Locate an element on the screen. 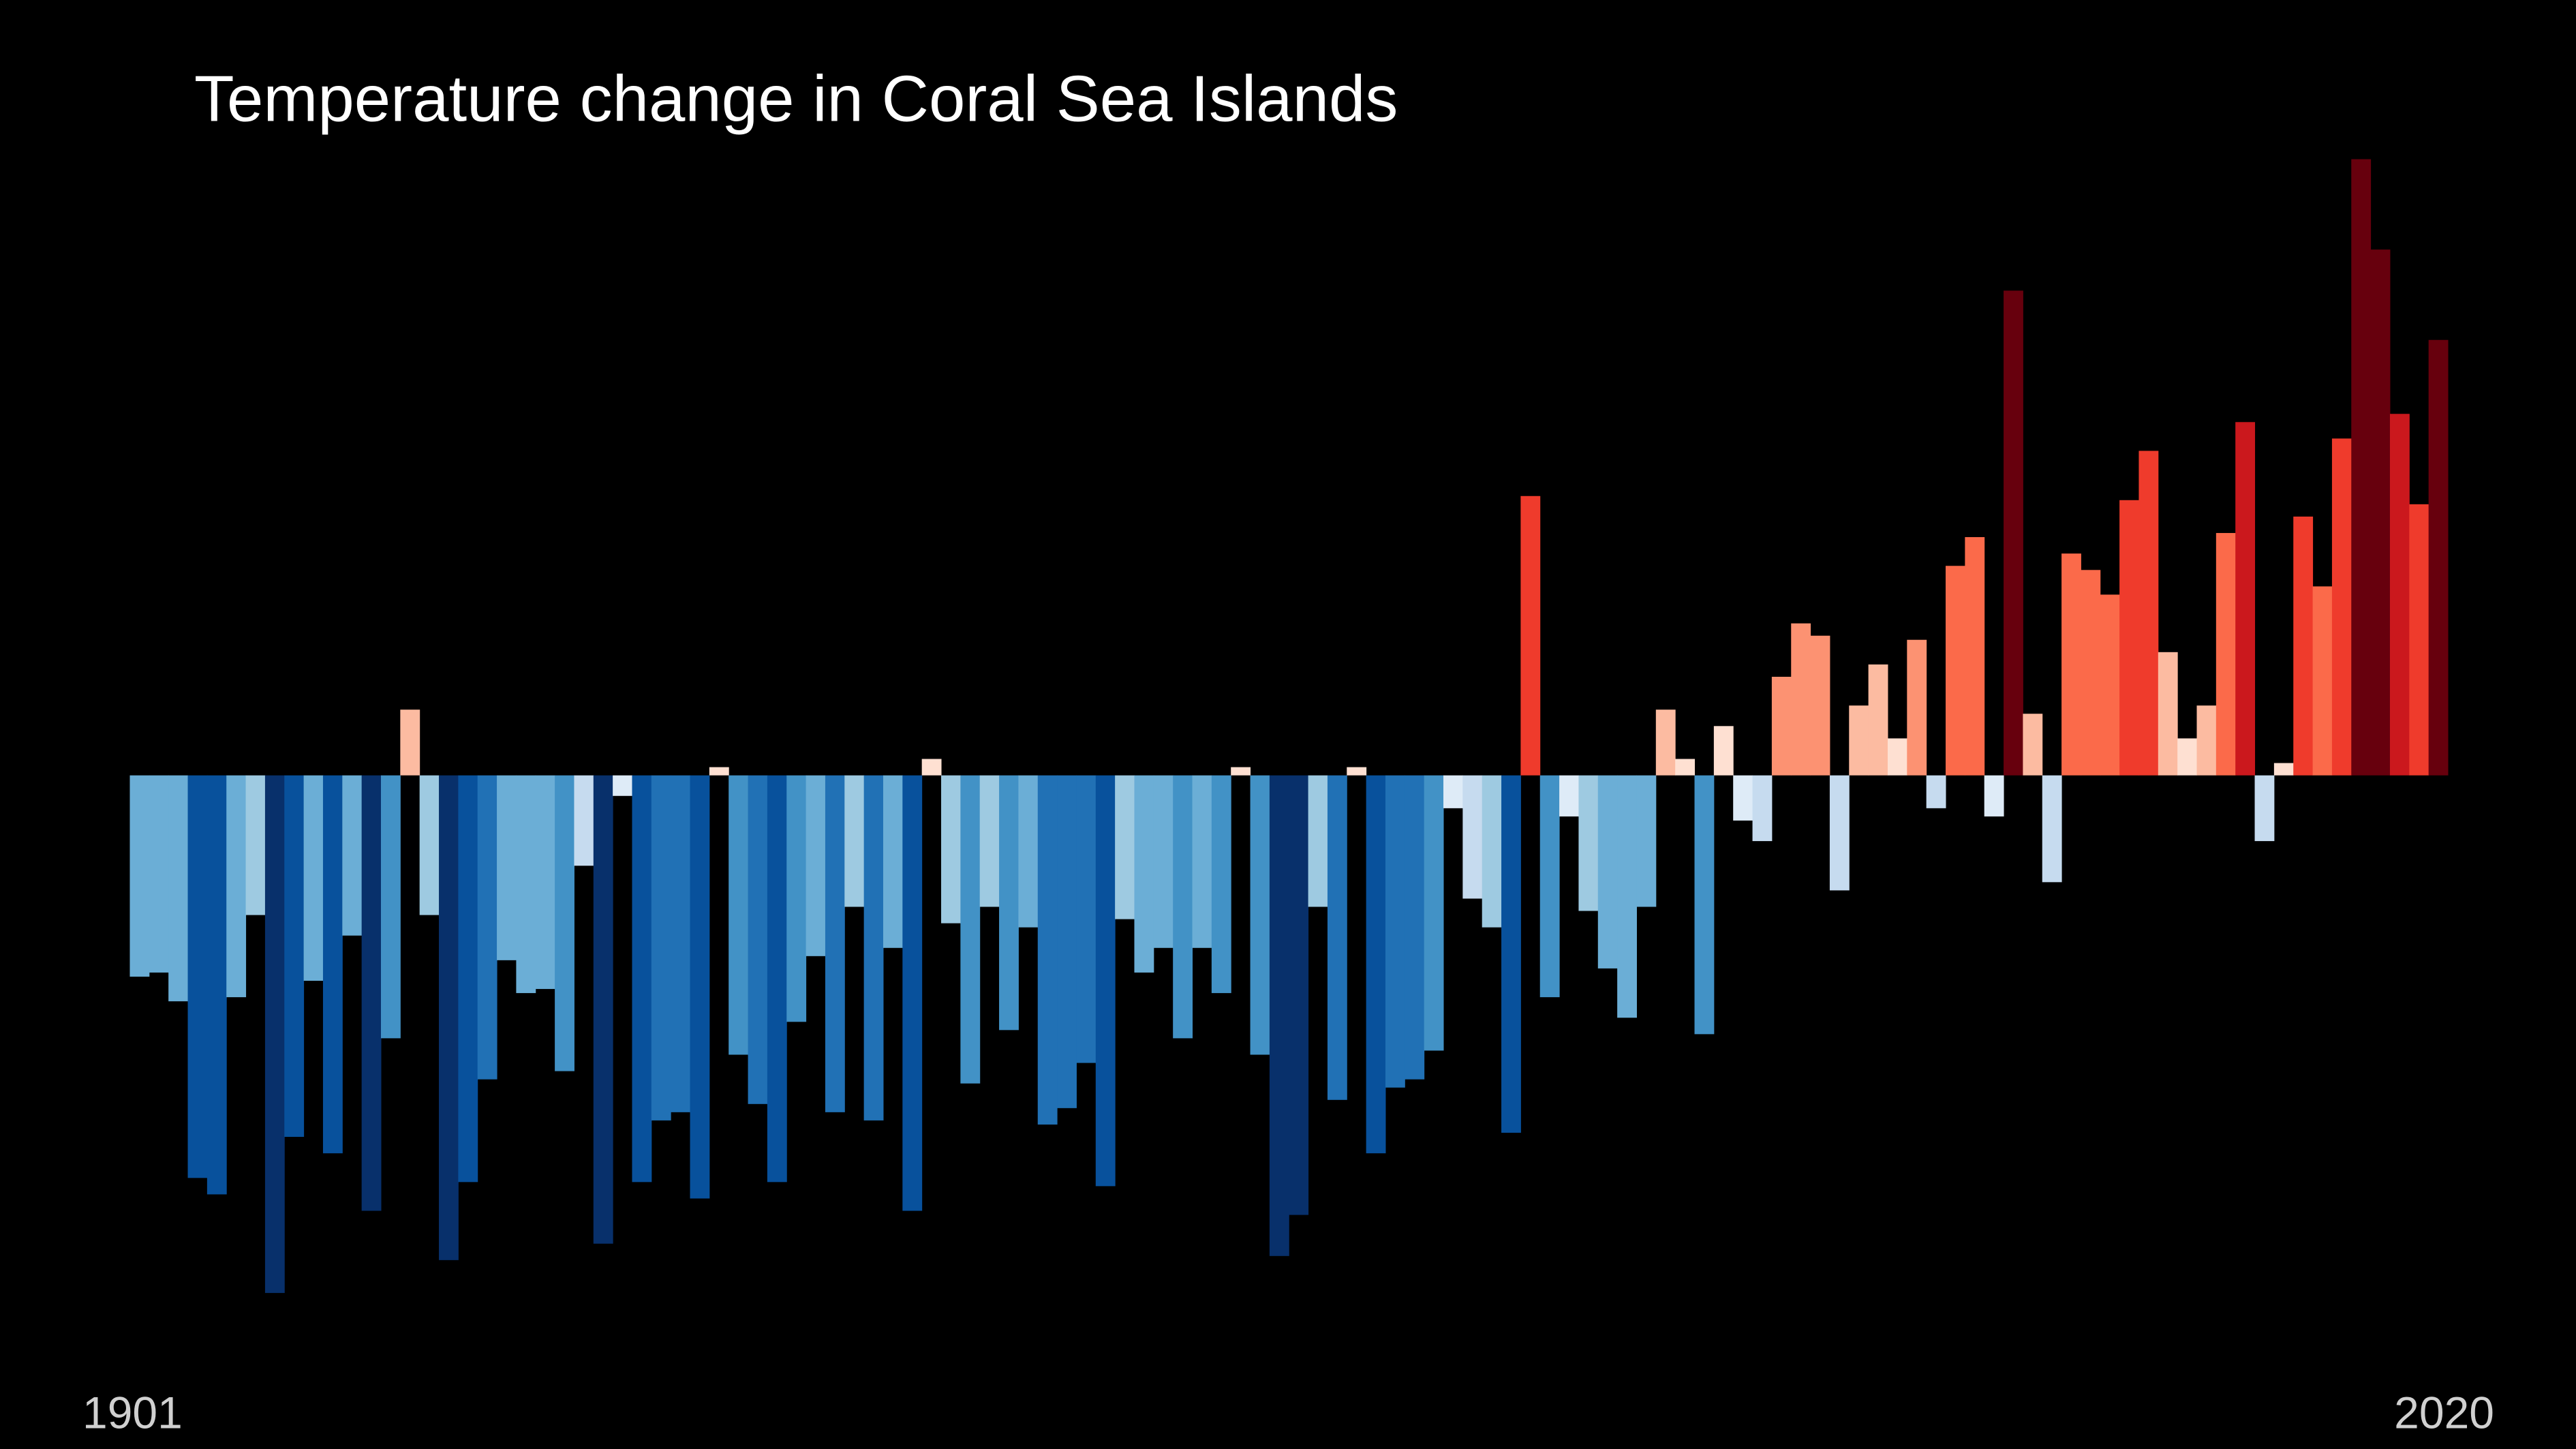 This screenshot has width=2576, height=1449. chart-title: Temperature change in Coral Sea Islands is located at coordinates (796, 99).